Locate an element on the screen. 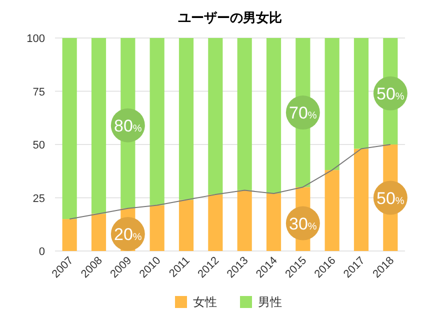  y-tick-label: 100 is located at coordinates (35, 39).